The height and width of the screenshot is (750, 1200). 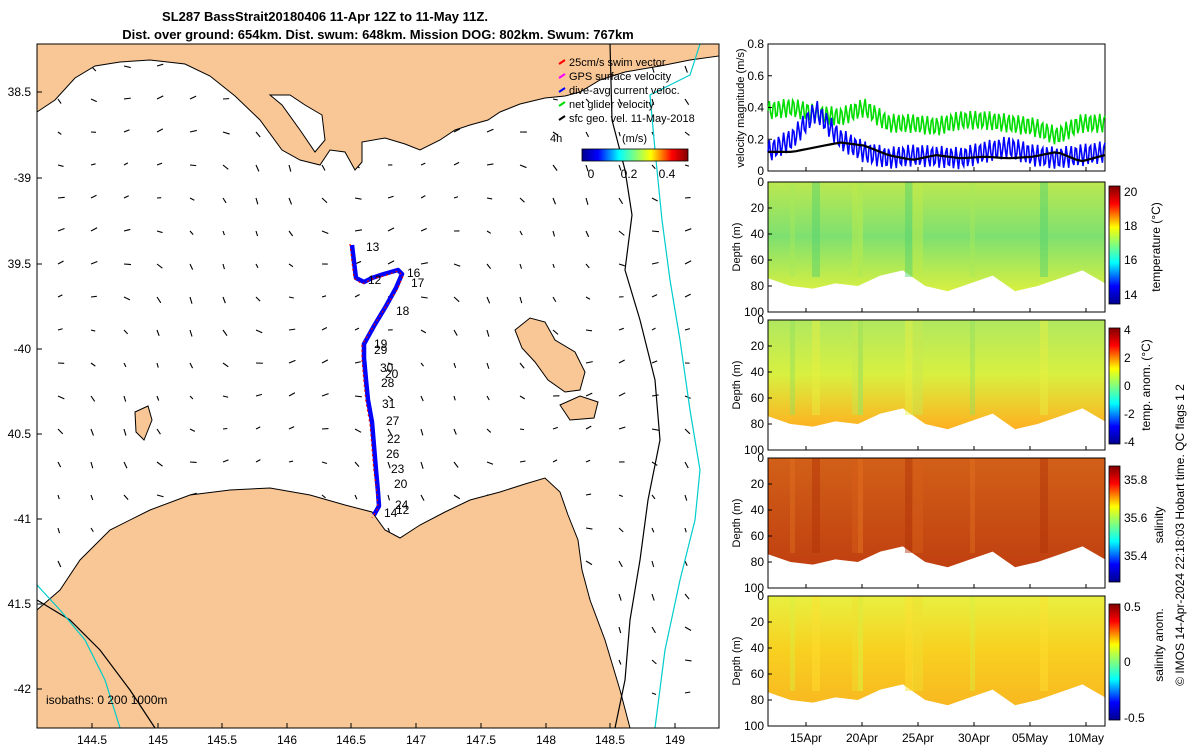 I want to click on map-y-tick-label: 41.5, so click(x=20, y=604).